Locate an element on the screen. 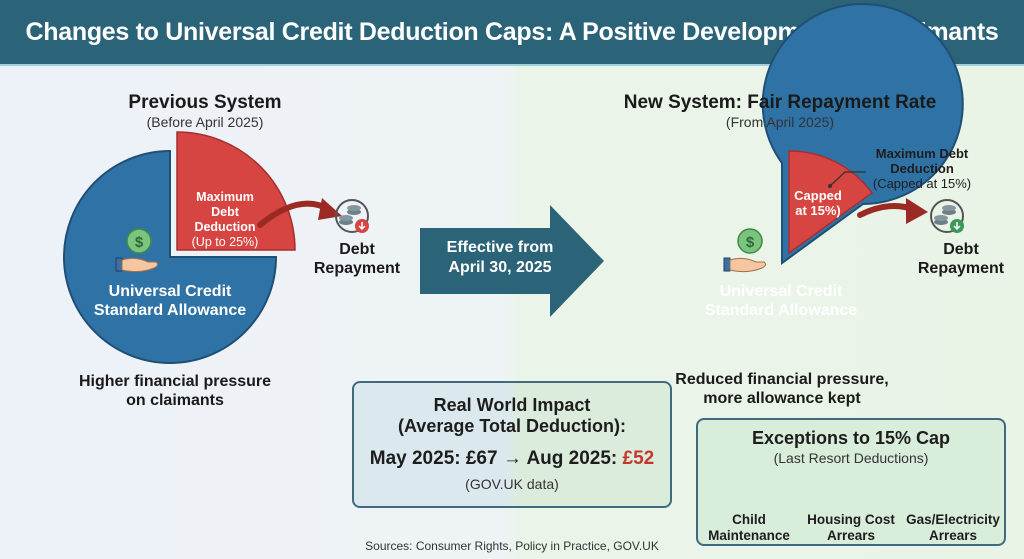 The width and height of the screenshot is (1024, 559). new-system-subtitle: (From April 2025) is located at coordinates (780, 122).